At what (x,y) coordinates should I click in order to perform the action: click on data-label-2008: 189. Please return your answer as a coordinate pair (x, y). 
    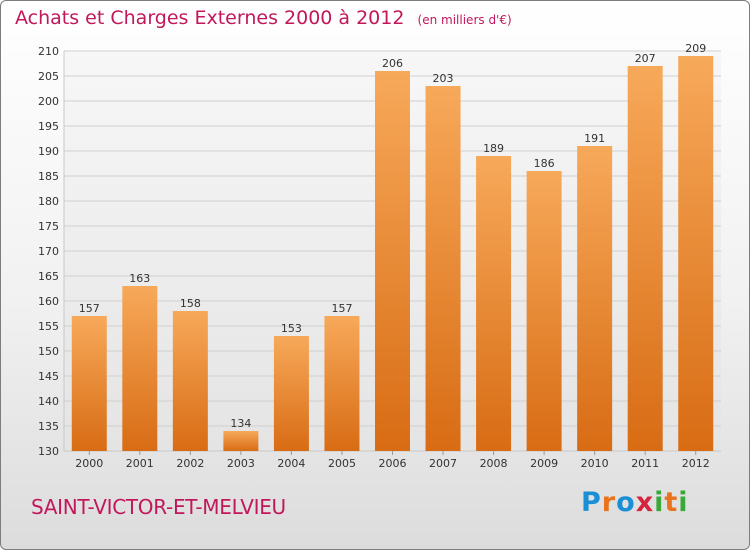
    Looking at the image, I should click on (493, 148).